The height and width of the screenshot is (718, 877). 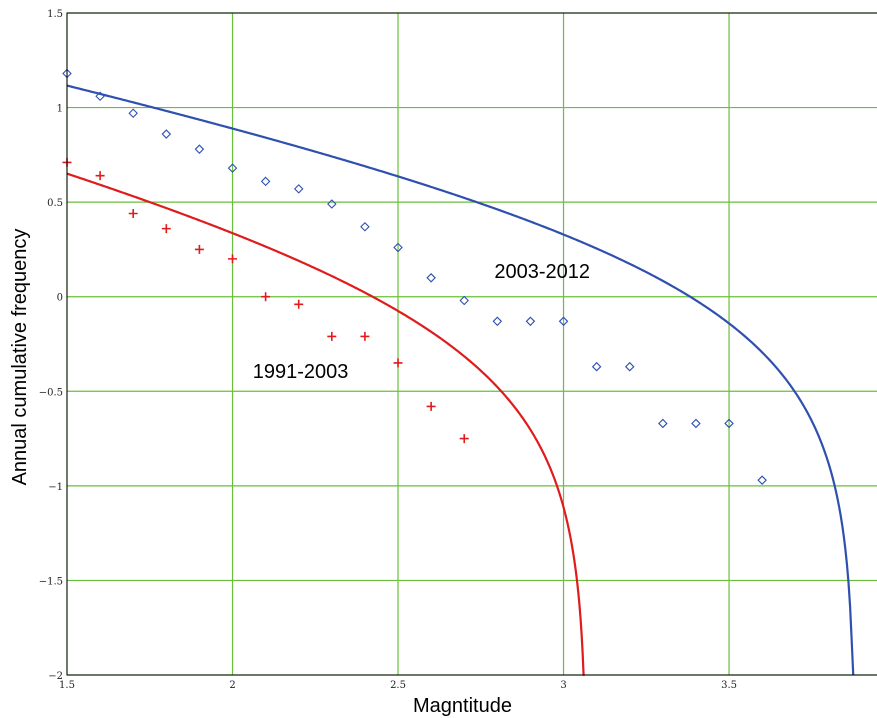 What do you see at coordinates (51, 581) in the screenshot?
I see `y-tick-label: −1.5` at bounding box center [51, 581].